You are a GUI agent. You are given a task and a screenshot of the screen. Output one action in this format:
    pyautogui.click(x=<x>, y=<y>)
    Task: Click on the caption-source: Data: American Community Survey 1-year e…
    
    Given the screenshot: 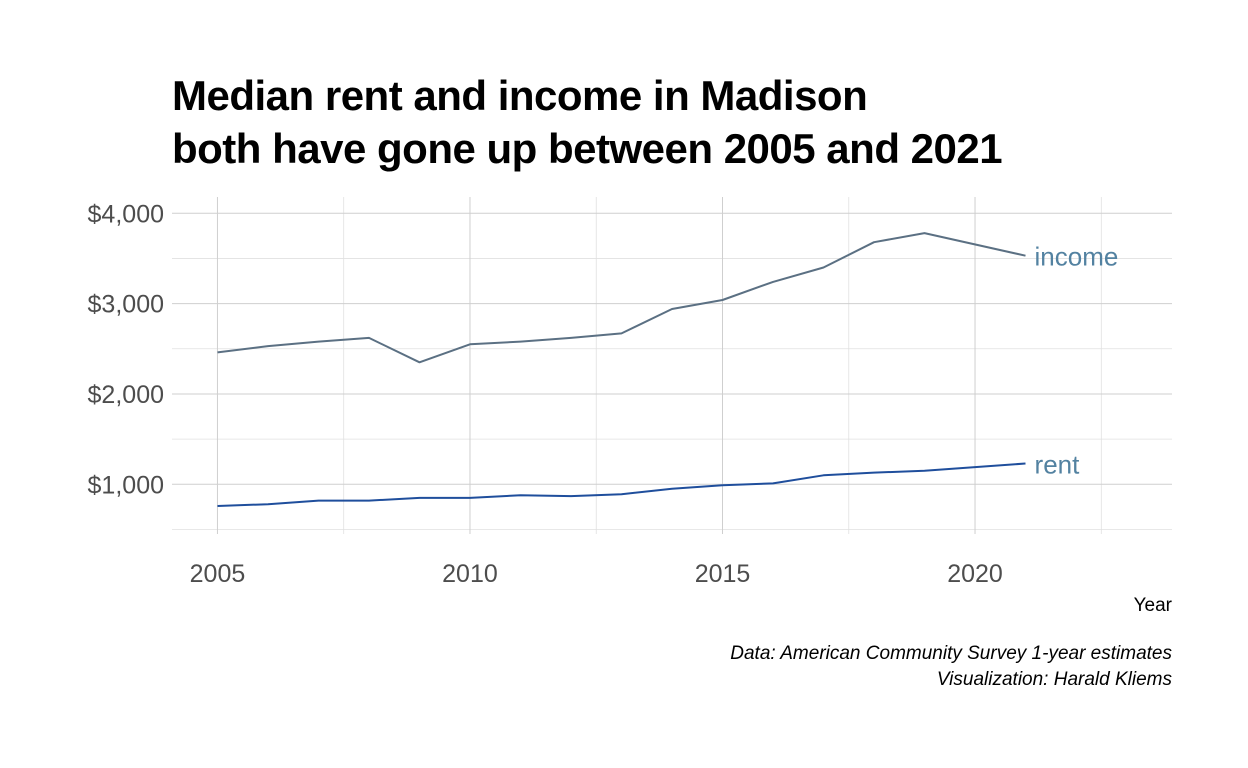 What is the action you would take?
    pyautogui.click(x=951, y=653)
    